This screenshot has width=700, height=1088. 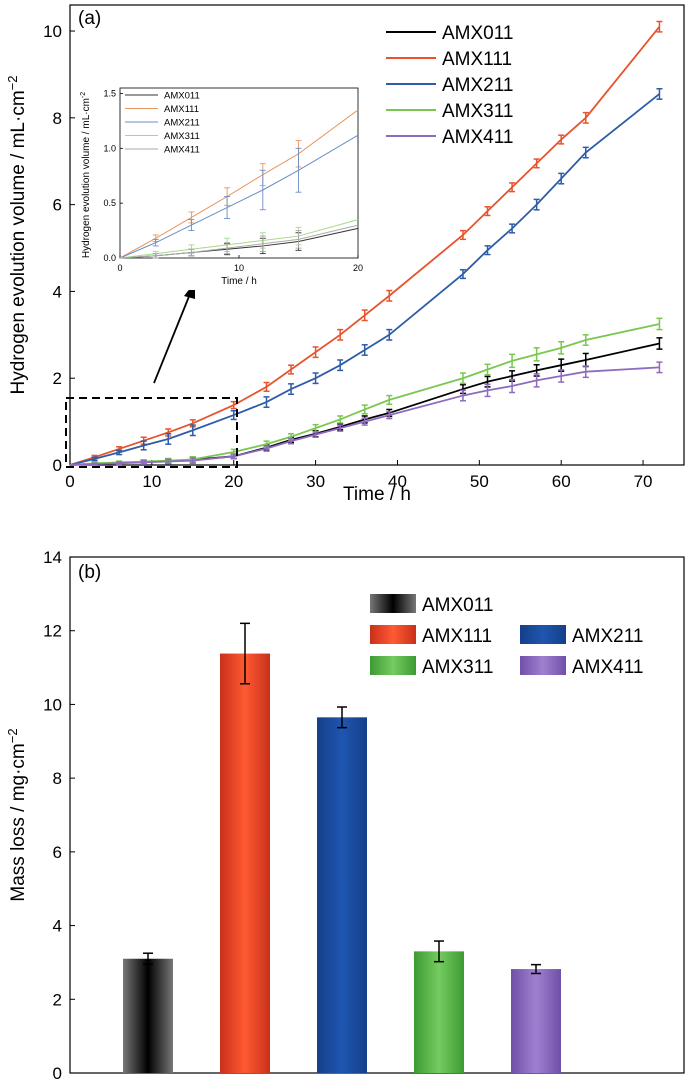 What do you see at coordinates (342, 895) in the screenshot?
I see `bar-amx211` at bounding box center [342, 895].